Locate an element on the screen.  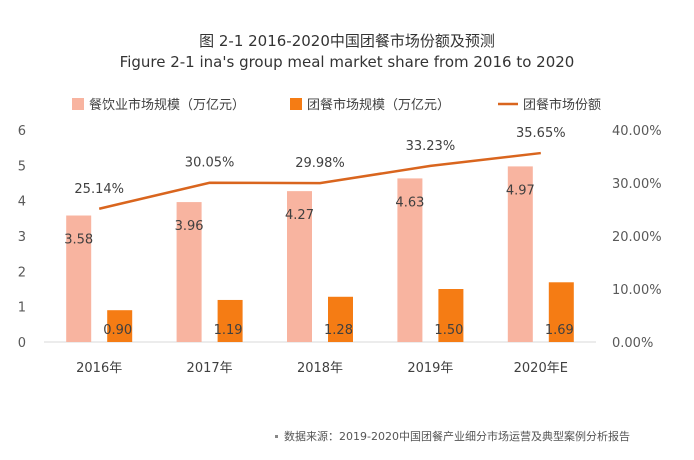
share-line-path is located at coordinates (319, 180).